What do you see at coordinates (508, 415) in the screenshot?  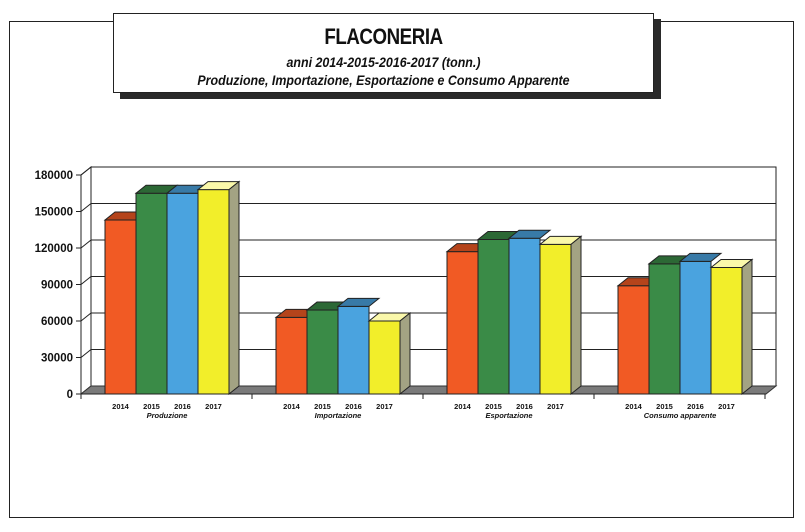 I see `x-category-label: Esportazione` at bounding box center [508, 415].